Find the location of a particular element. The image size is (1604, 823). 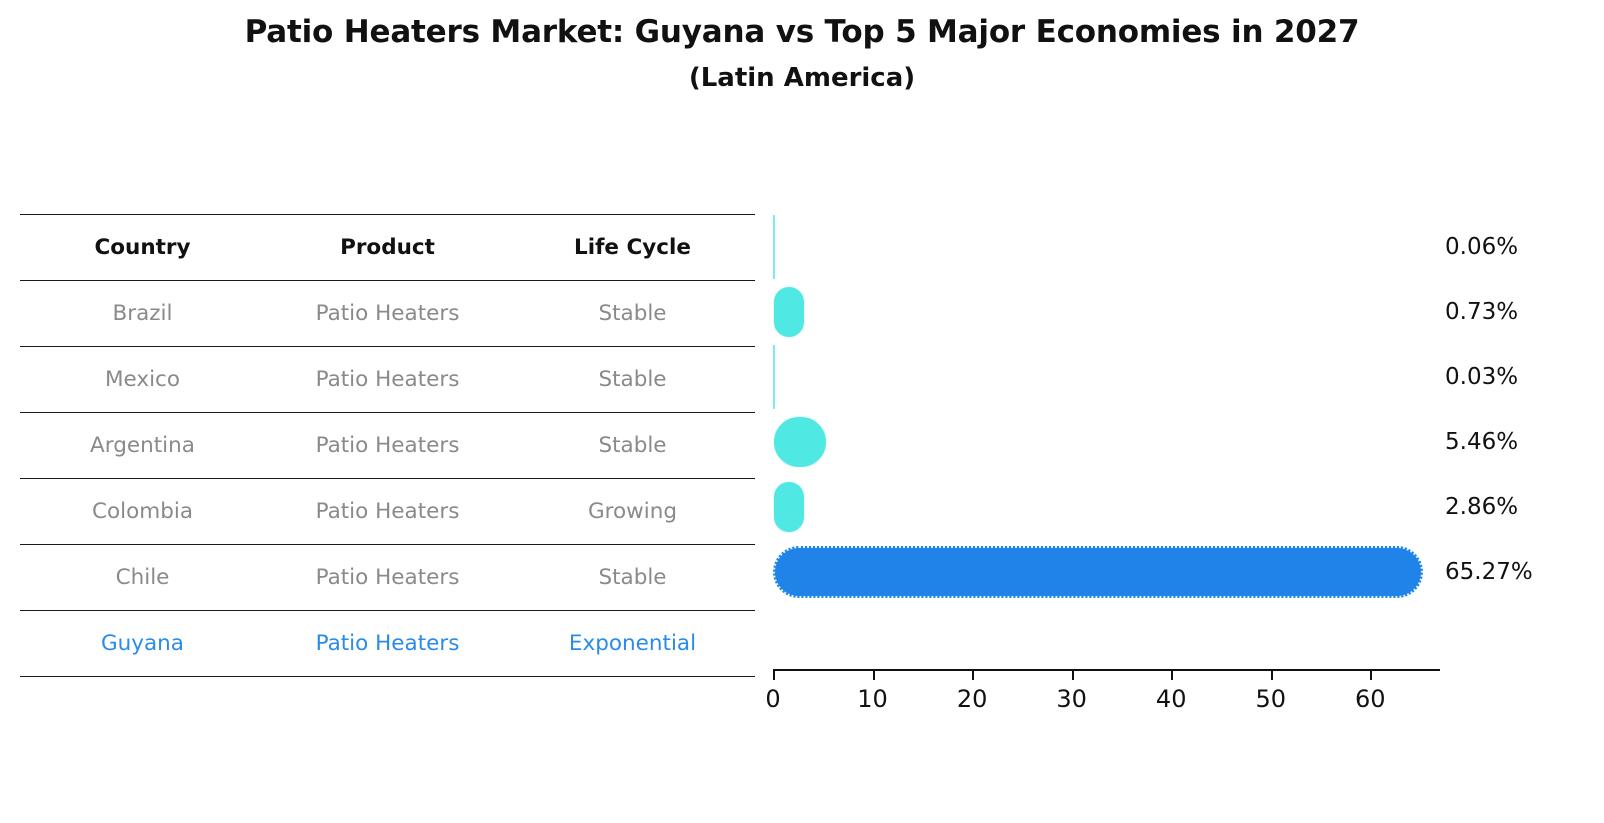

table-row-highlighted: Guyana Patio Heaters Exponential is located at coordinates (387, 643).